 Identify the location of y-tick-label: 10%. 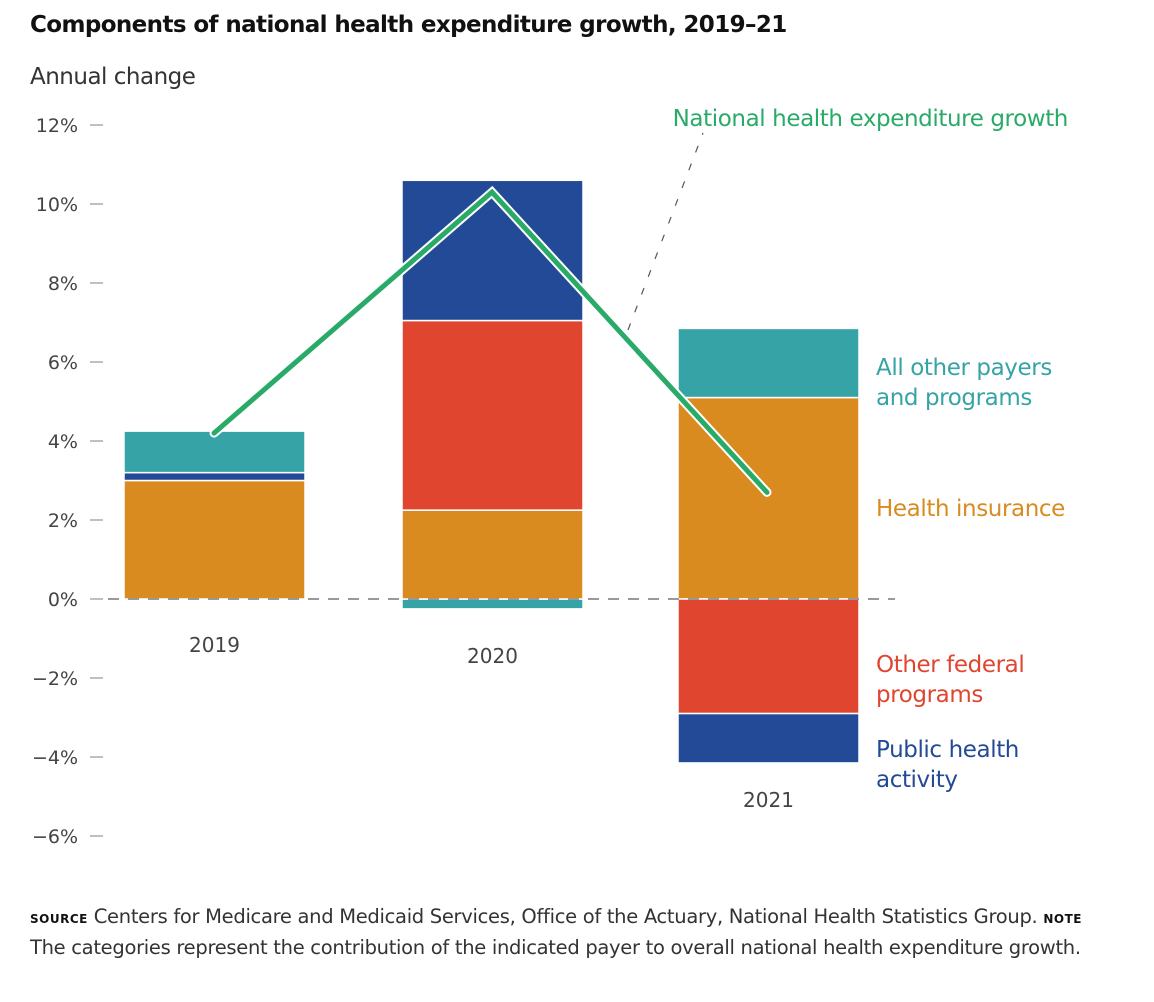
(57, 205).